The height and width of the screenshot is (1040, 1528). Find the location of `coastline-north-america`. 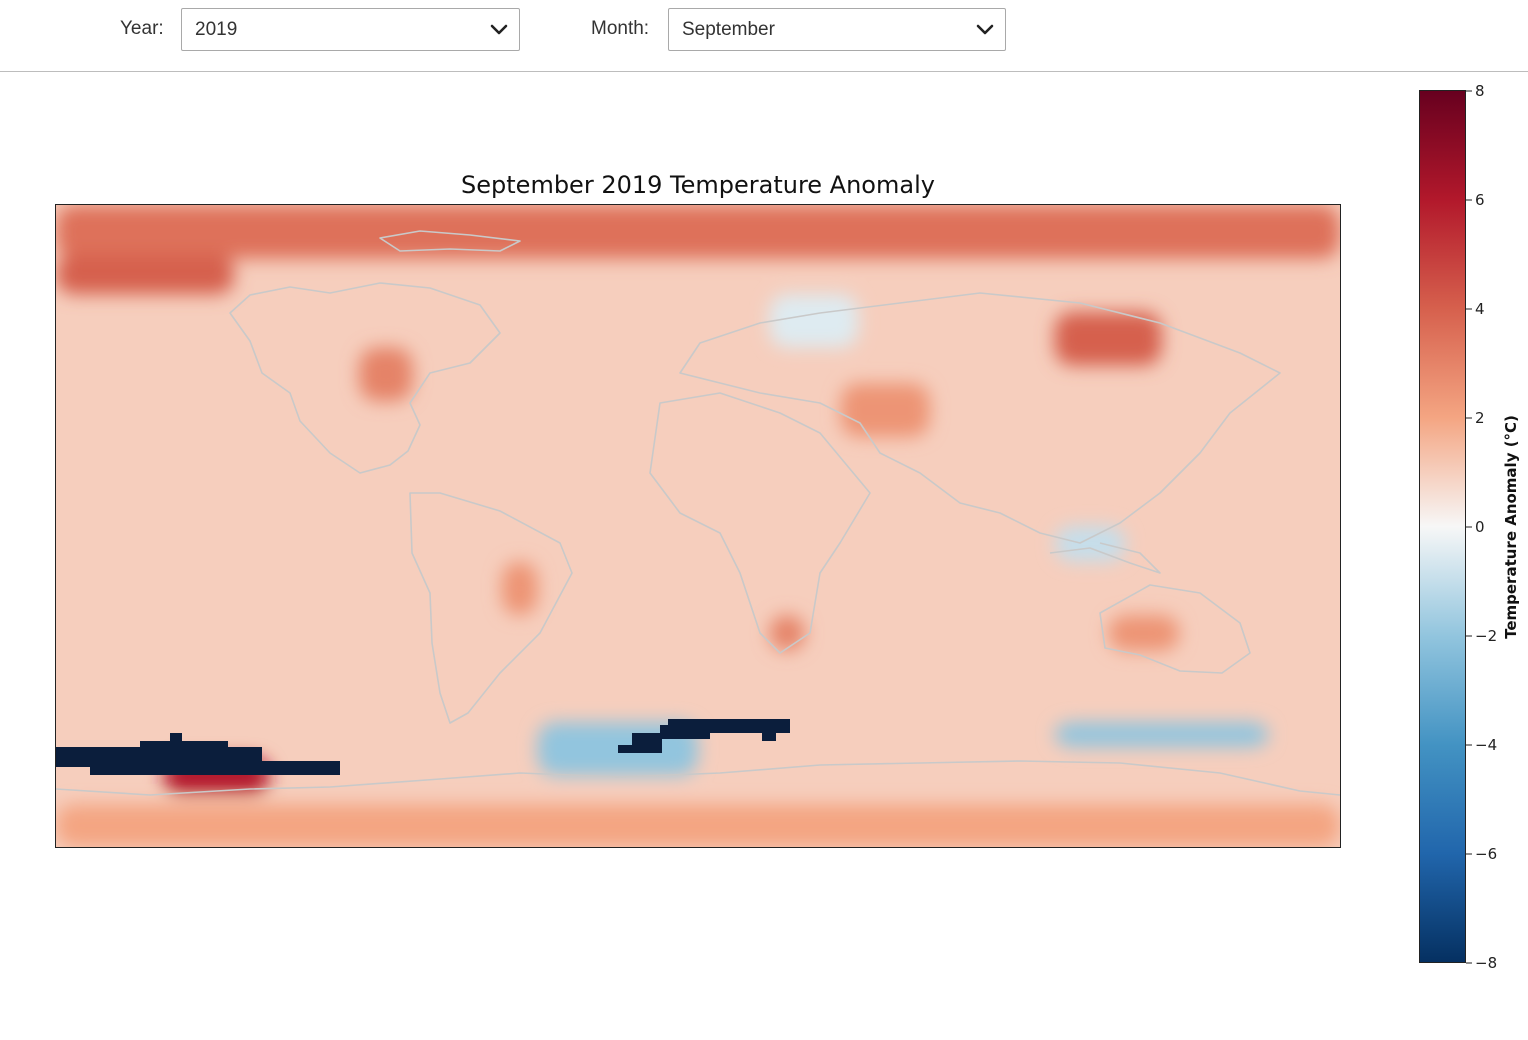

coastline-north-america is located at coordinates (365, 378).